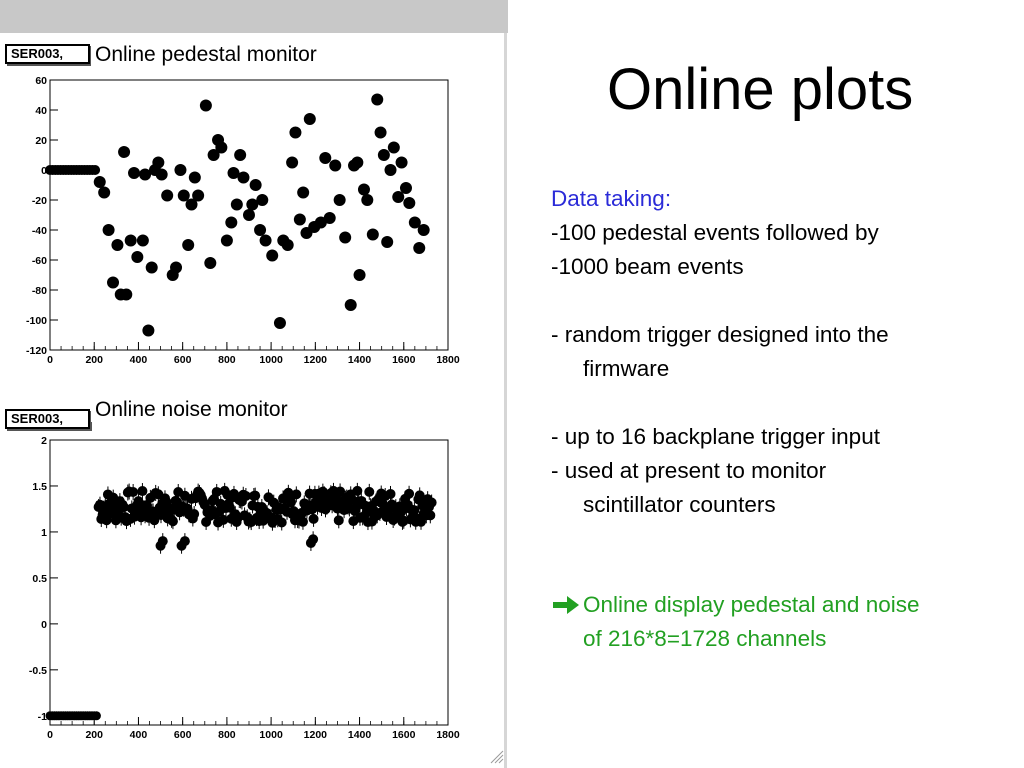 The width and height of the screenshot is (1024, 768). What do you see at coordinates (139, 735) in the screenshot?
I see `x-tick-label: 400` at bounding box center [139, 735].